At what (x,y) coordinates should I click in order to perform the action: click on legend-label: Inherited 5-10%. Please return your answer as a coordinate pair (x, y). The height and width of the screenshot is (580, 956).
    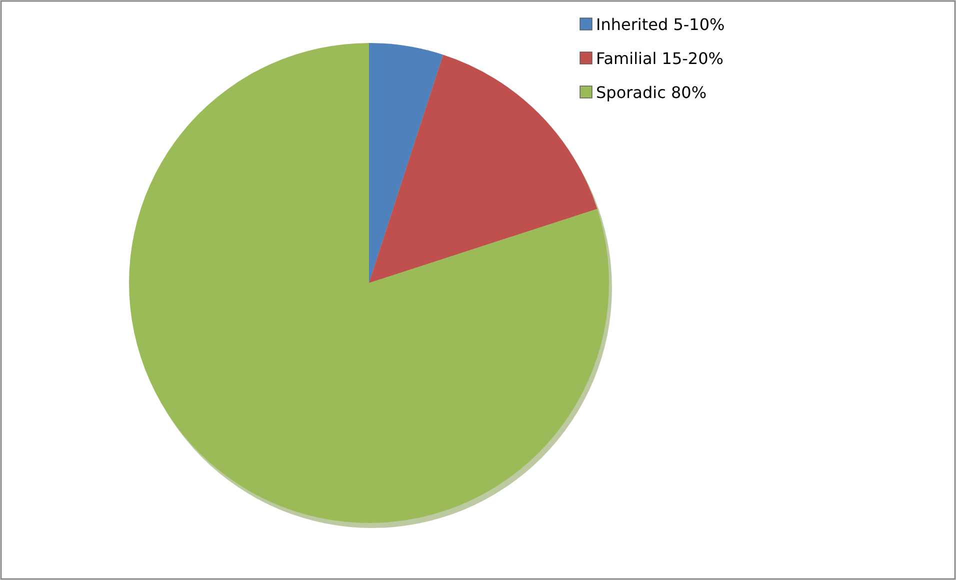
    Looking at the image, I should click on (660, 24).